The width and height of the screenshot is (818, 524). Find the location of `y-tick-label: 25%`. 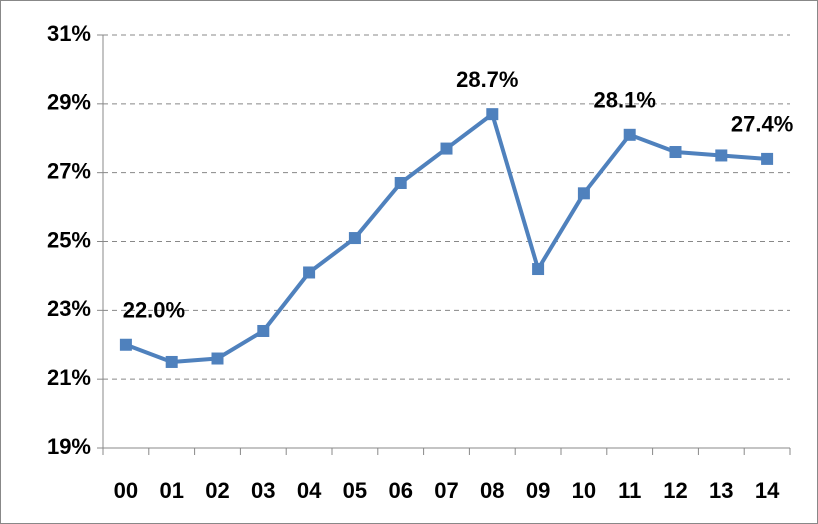

y-tick-label: 25% is located at coordinates (69, 239).